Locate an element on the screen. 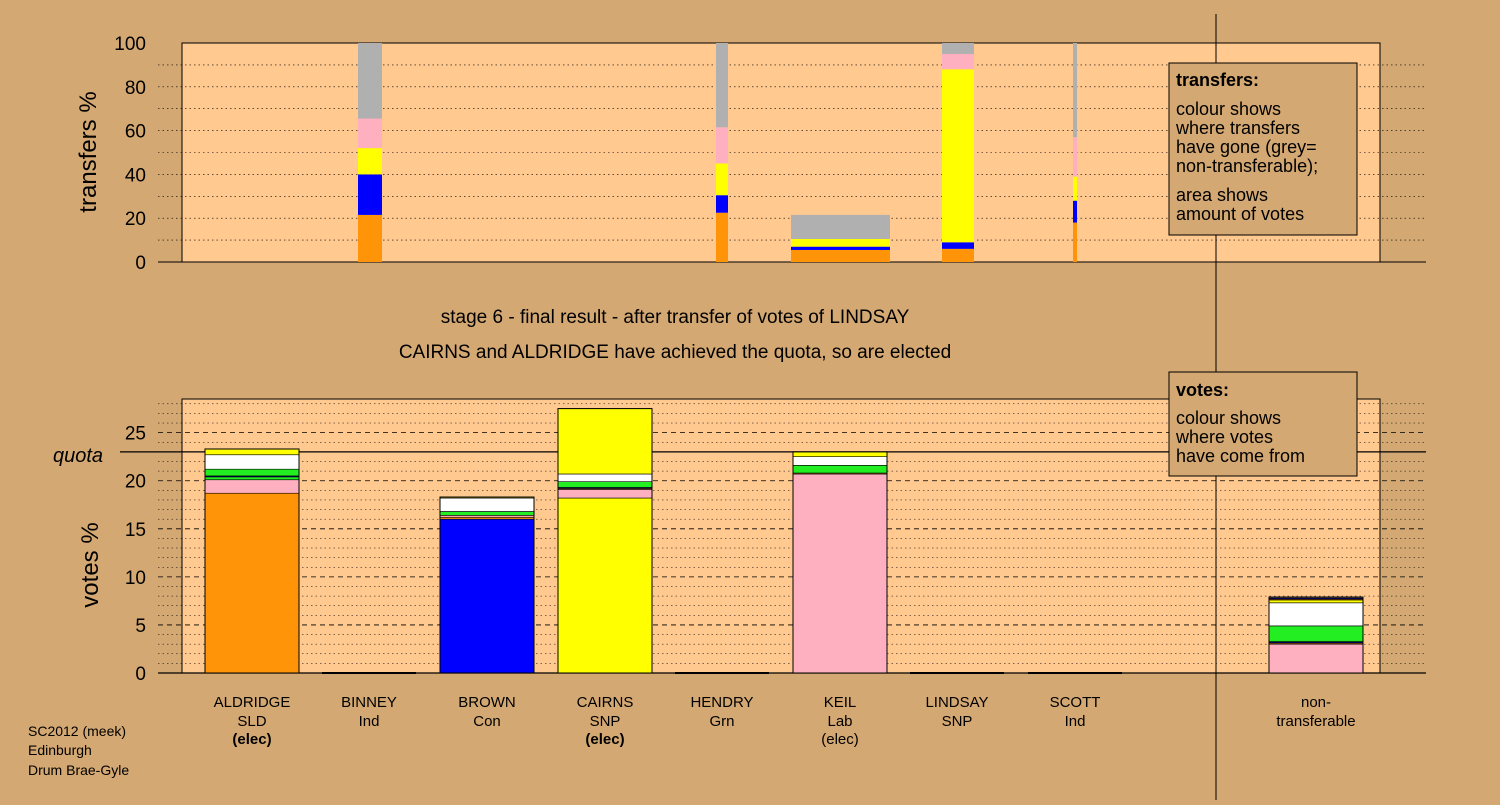  transfers-legend-title: transfers: is located at coordinates (1217, 80).